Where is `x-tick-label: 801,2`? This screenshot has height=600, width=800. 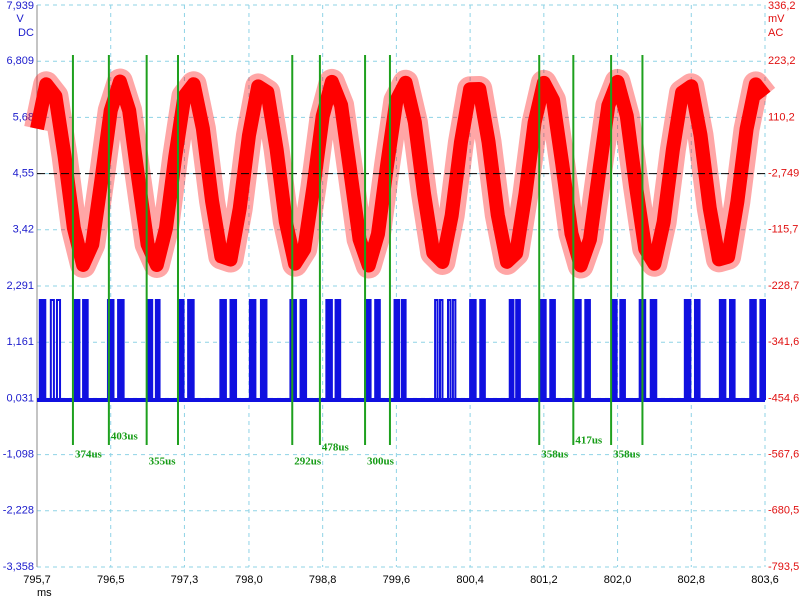
x-tick-label: 801,2 is located at coordinates (544, 580).